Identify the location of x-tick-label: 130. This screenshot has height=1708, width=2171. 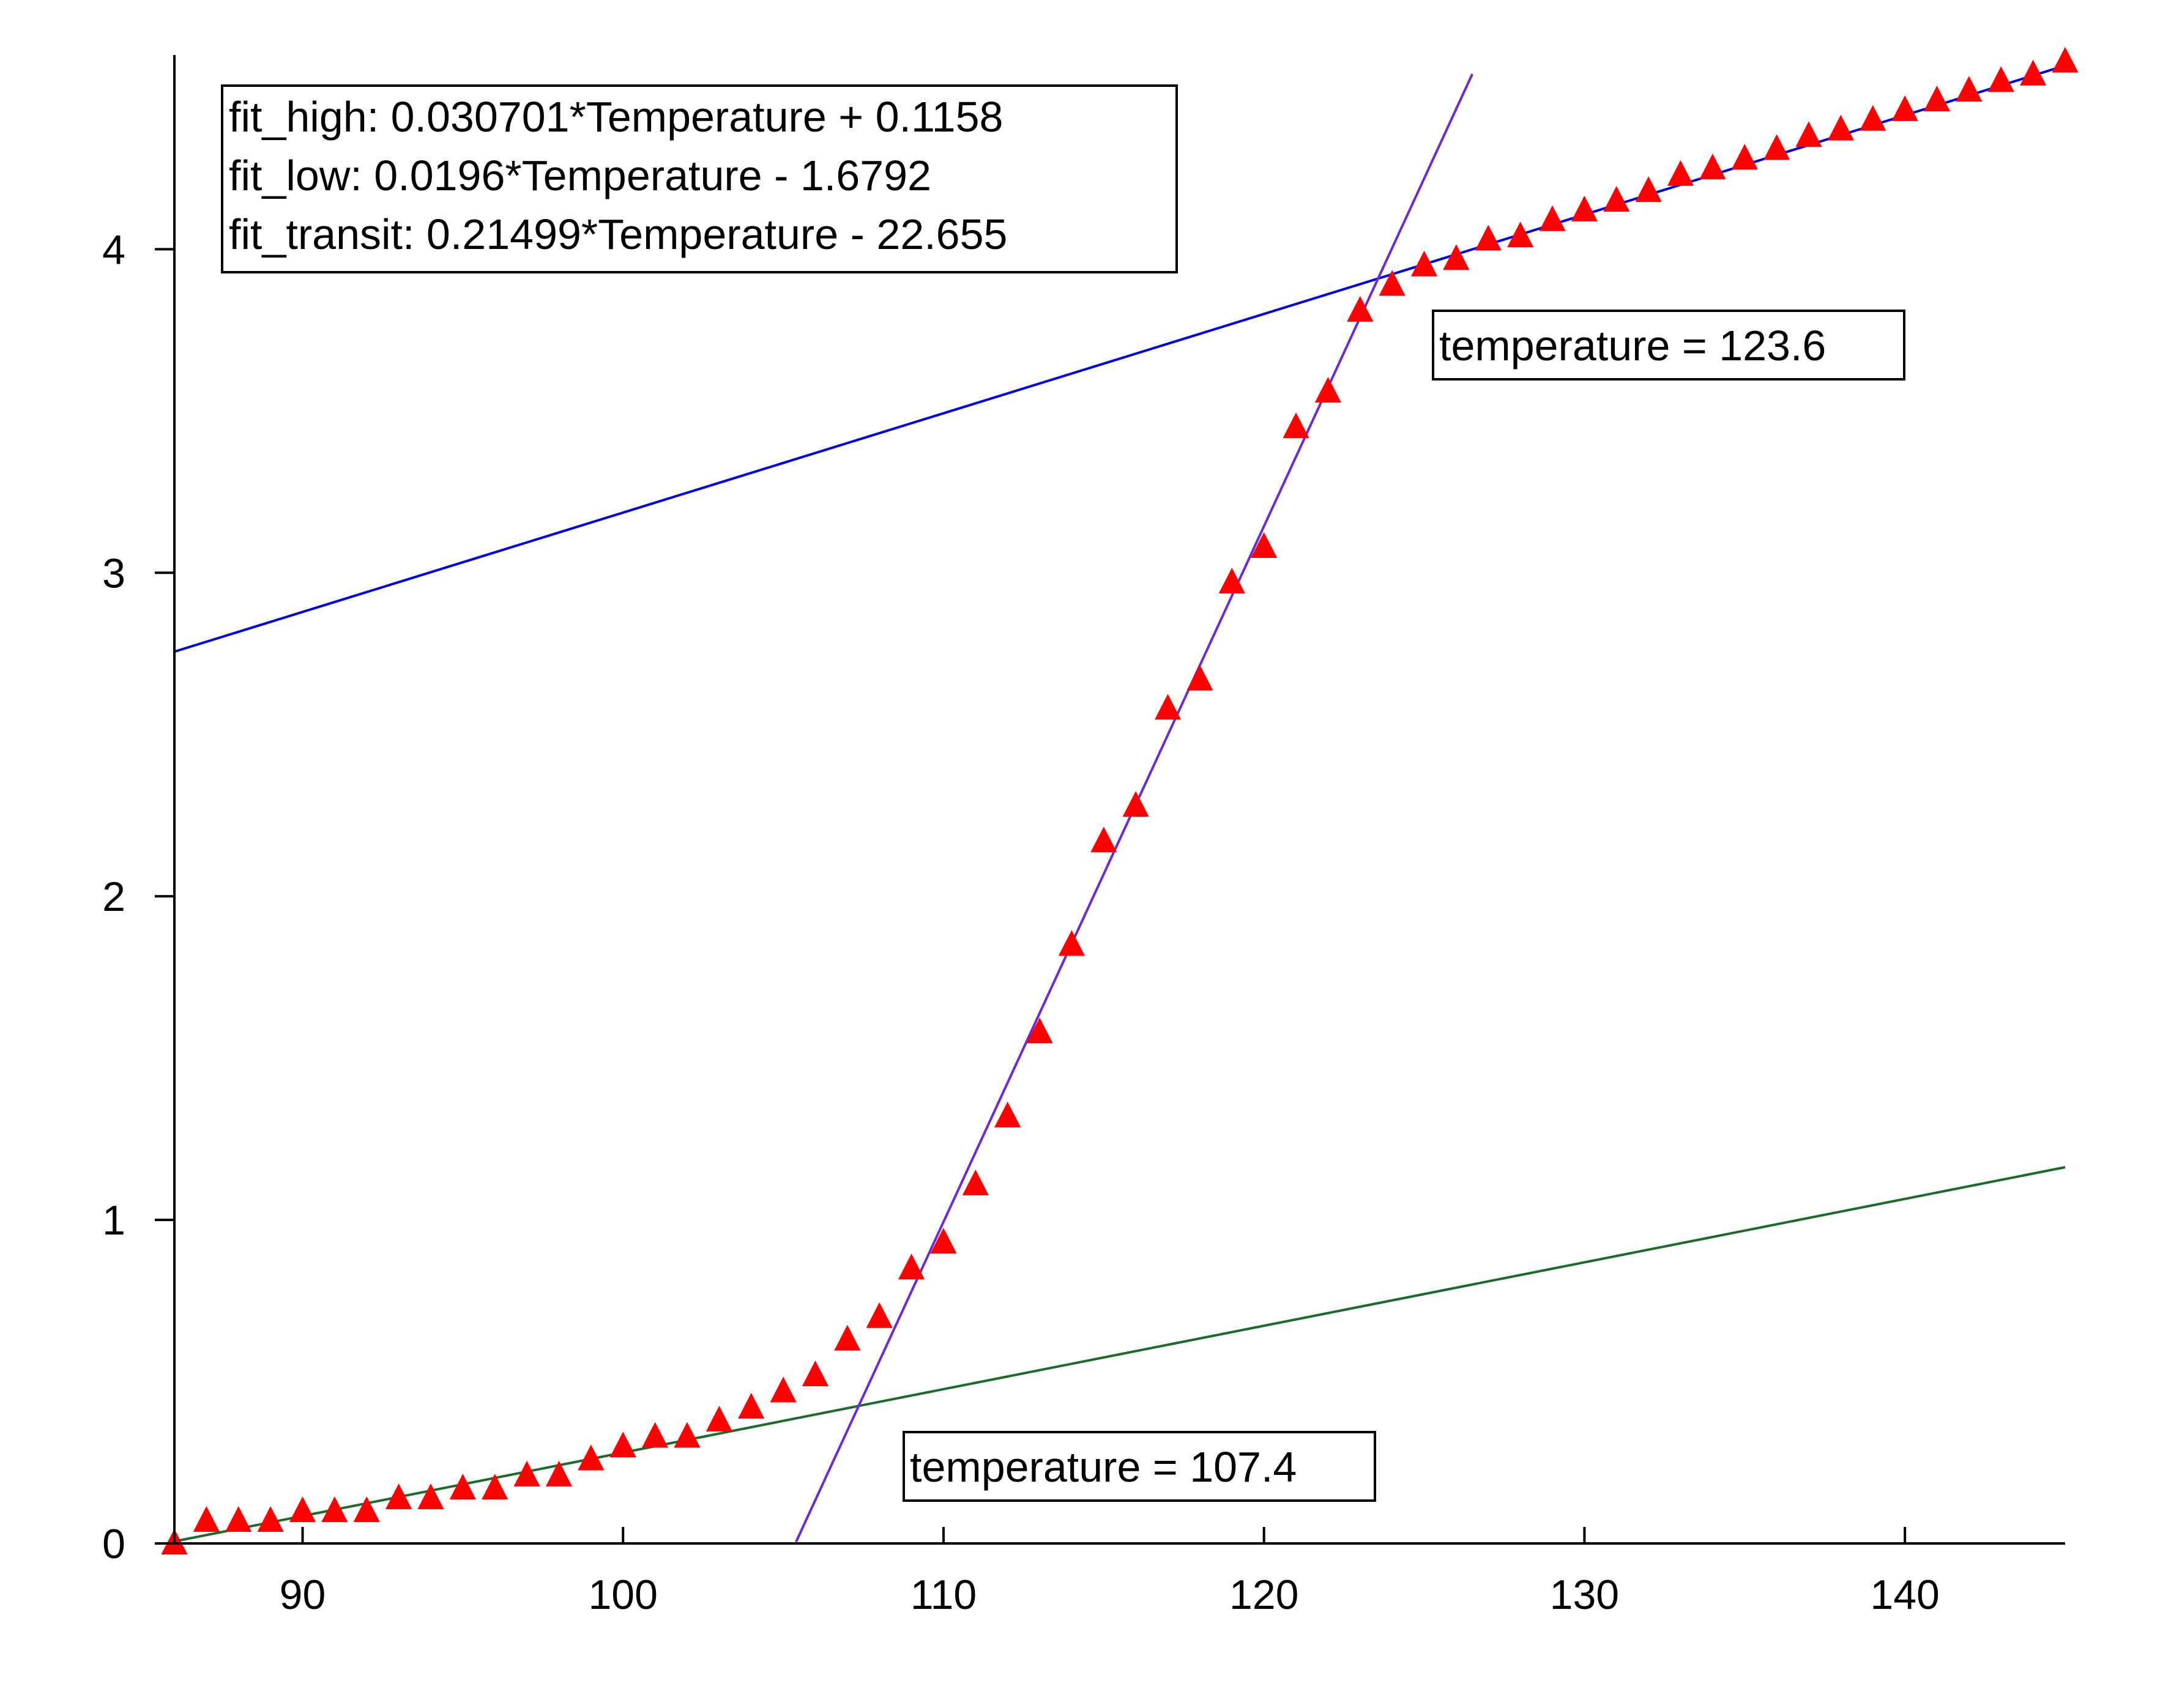
(1584, 1595).